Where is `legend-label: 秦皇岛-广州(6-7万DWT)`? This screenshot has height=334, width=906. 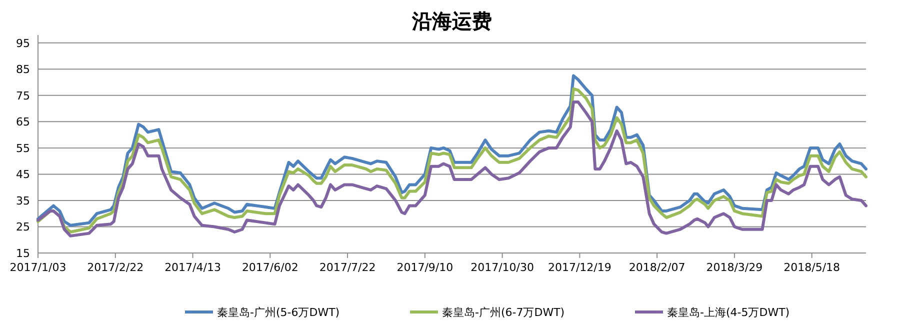
legend-label: 秦皇岛-广州(6-7万DWT) is located at coordinates (503, 312).